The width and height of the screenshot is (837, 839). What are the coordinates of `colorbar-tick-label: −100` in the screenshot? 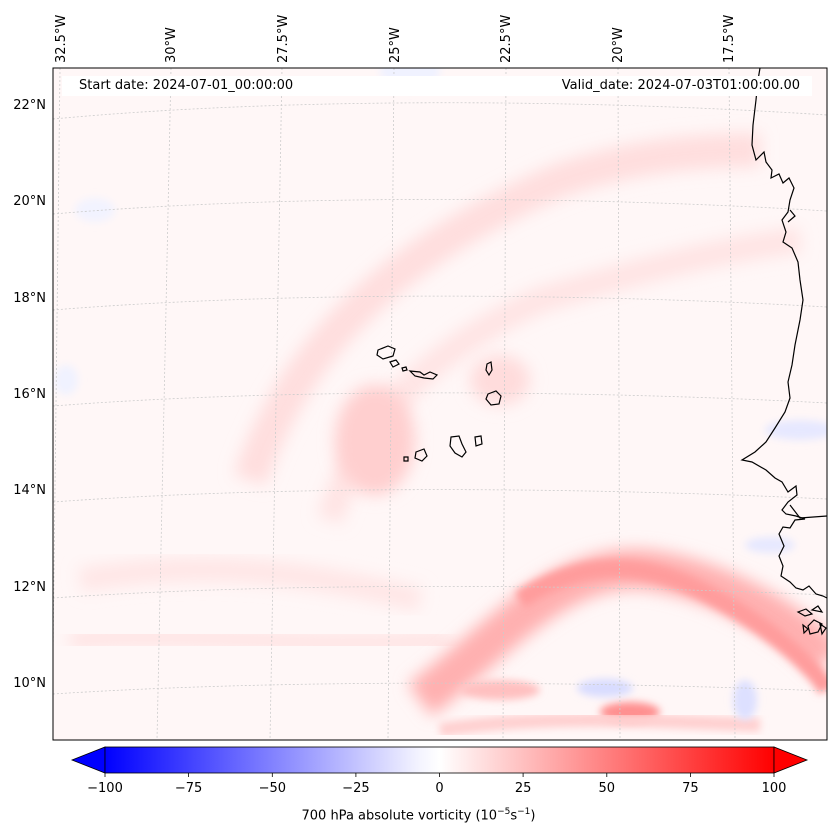 It's located at (105, 788).